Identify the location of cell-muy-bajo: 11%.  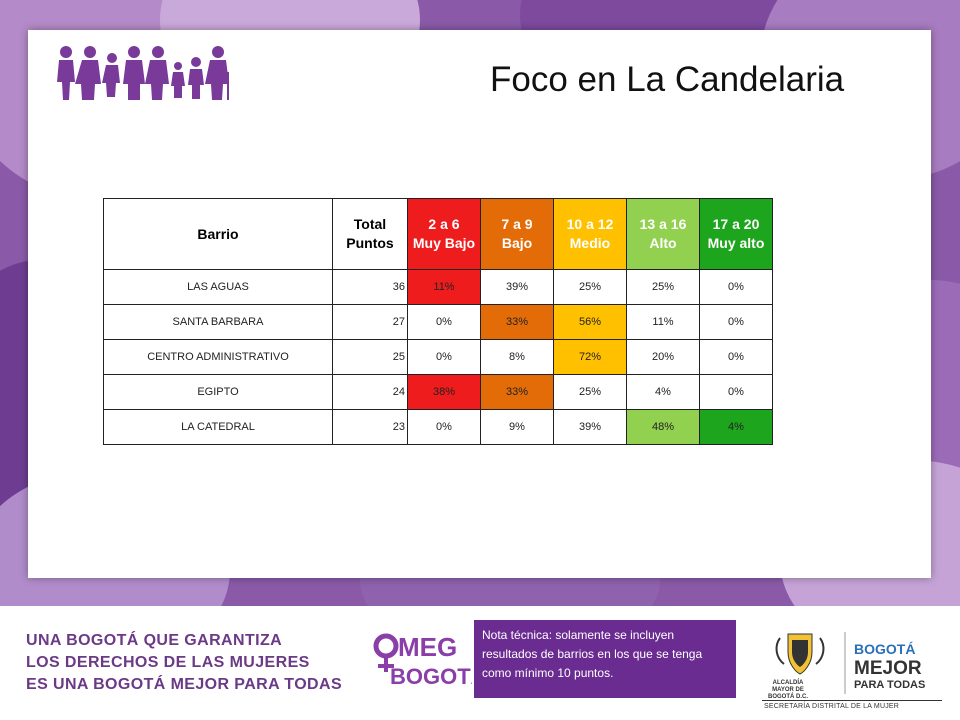
(444, 287).